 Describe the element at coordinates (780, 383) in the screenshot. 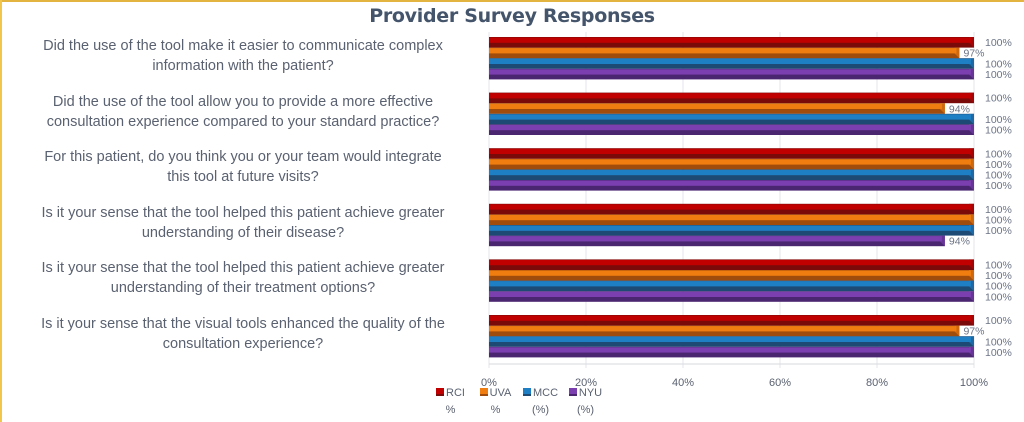

I see `x-tick-label: 60%` at that location.